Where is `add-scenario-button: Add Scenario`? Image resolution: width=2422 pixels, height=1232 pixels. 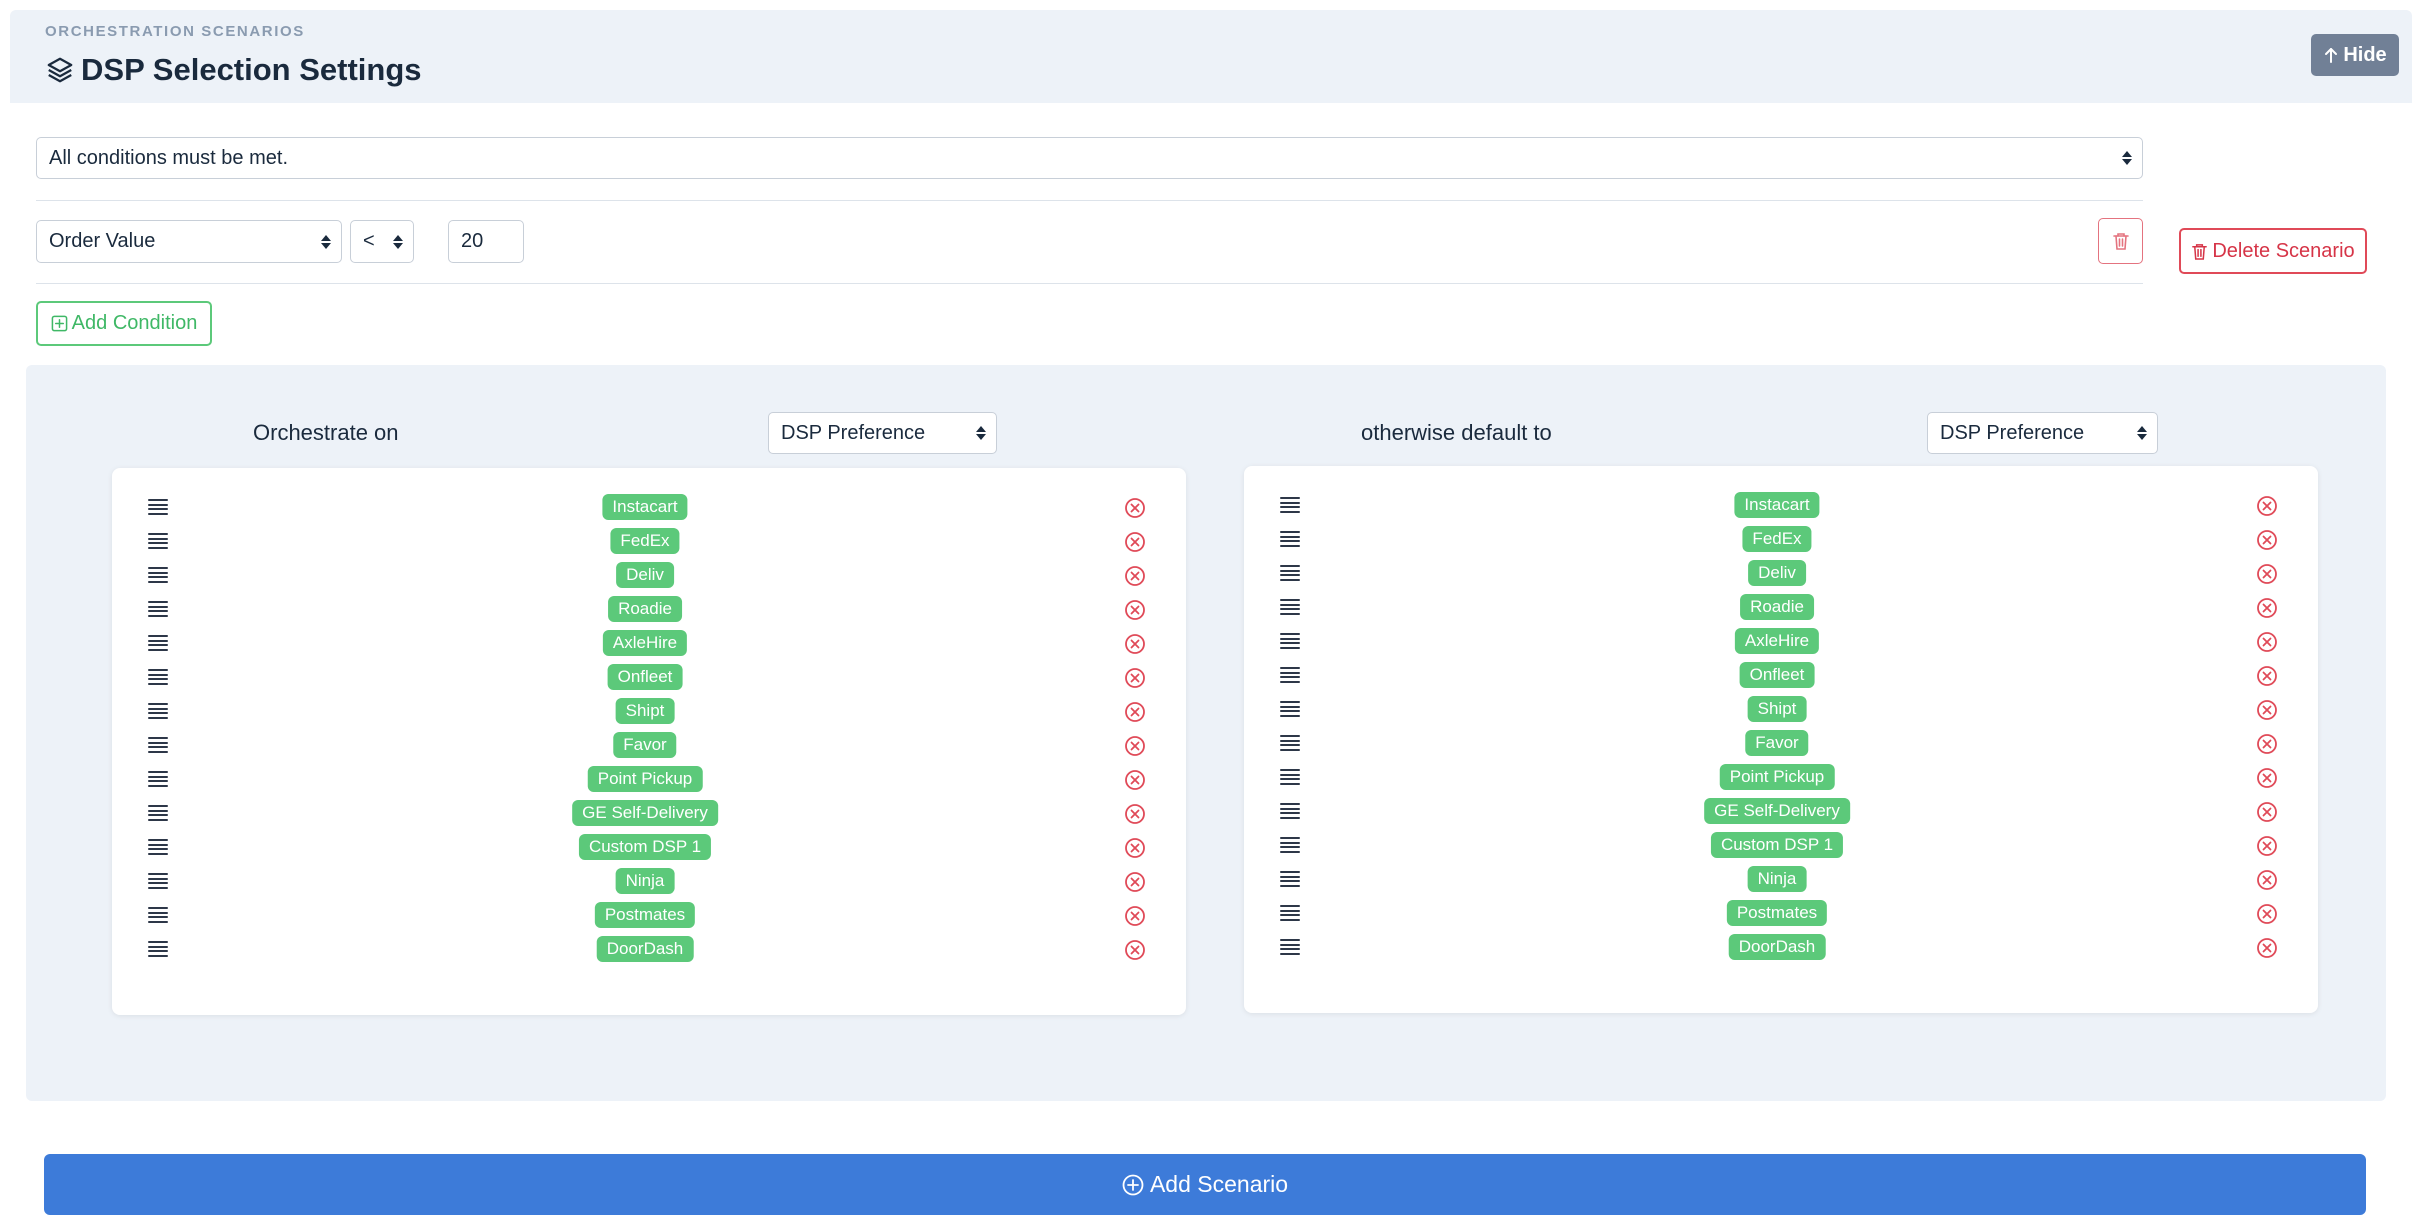
add-scenario-button: Add Scenario is located at coordinates (1205, 1184).